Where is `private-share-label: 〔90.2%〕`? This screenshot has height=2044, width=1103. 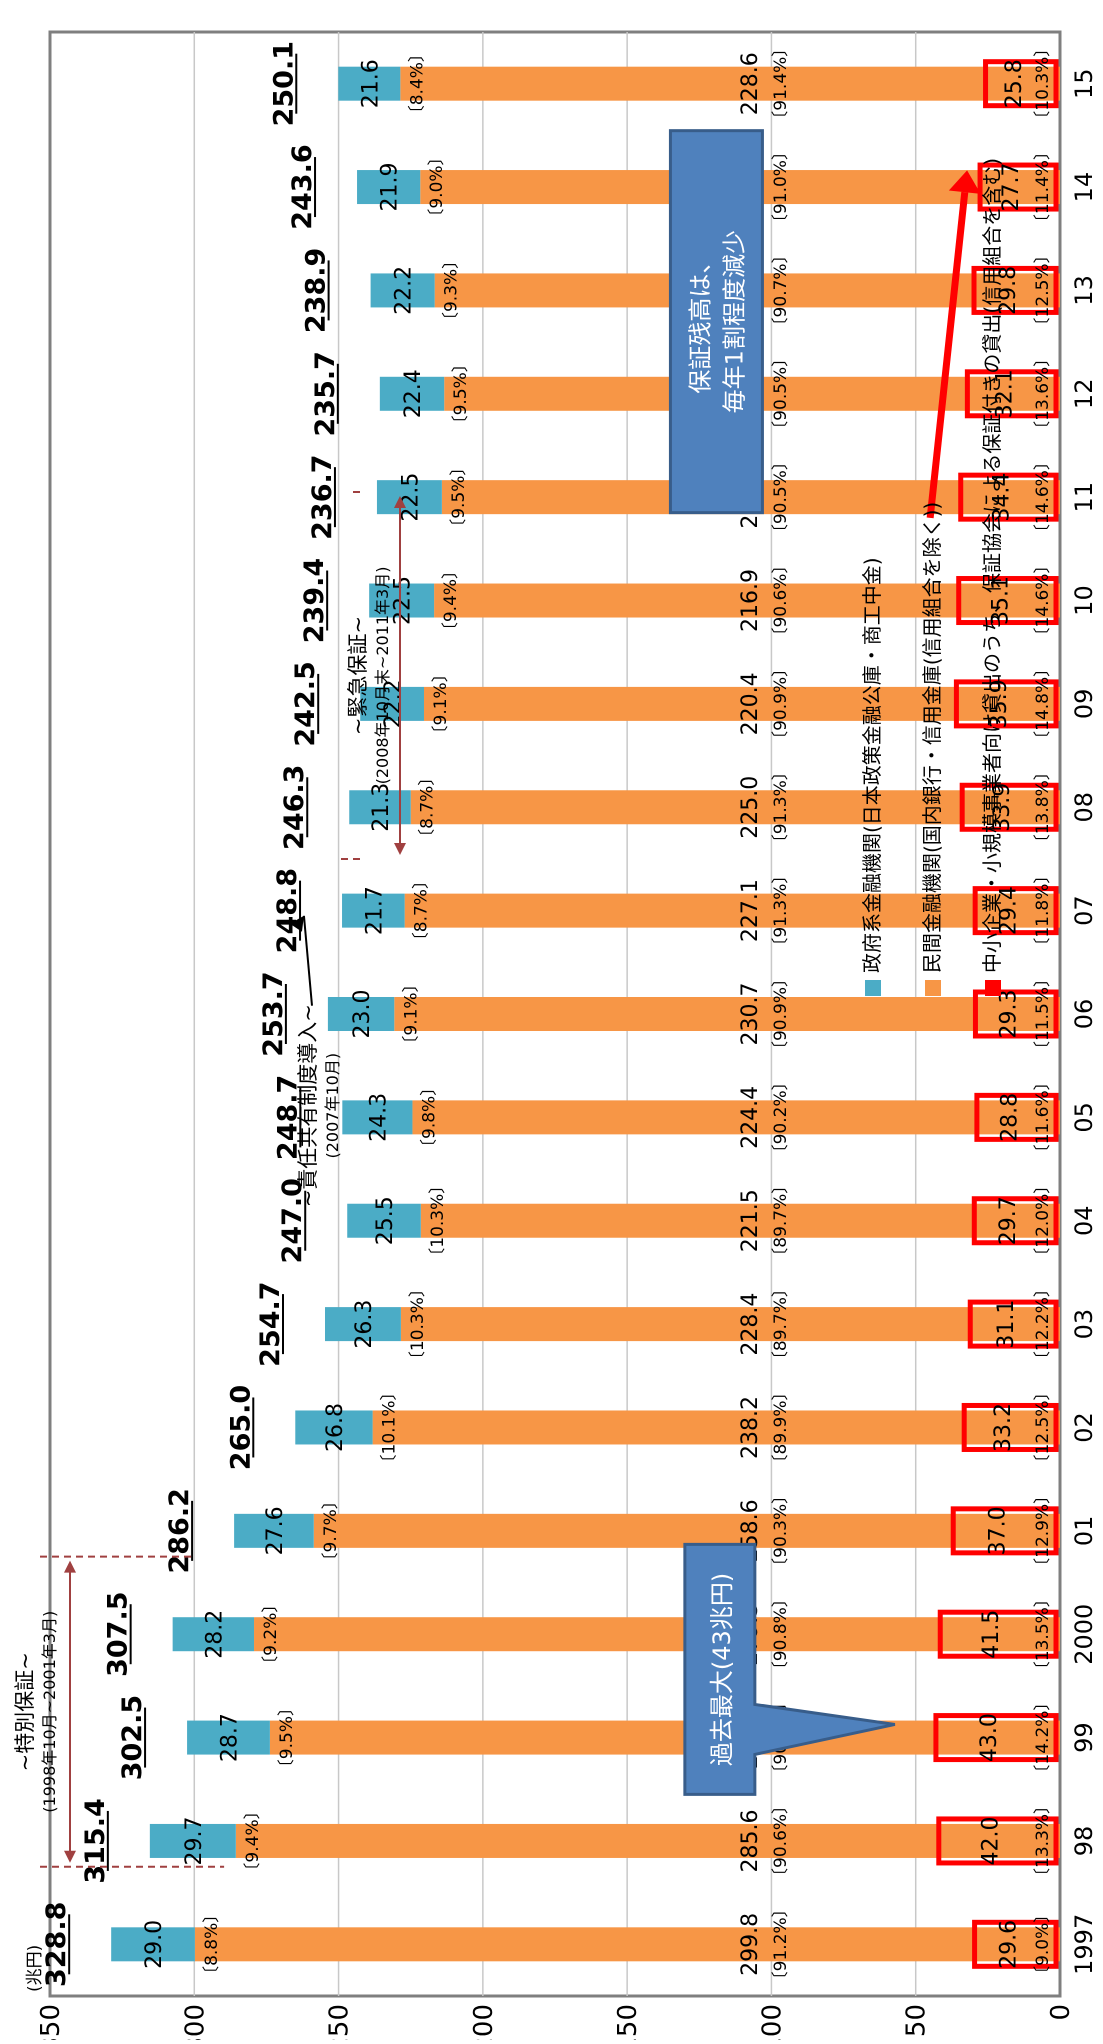 private-share-label: 〔90.2%〕 is located at coordinates (781, 1117).